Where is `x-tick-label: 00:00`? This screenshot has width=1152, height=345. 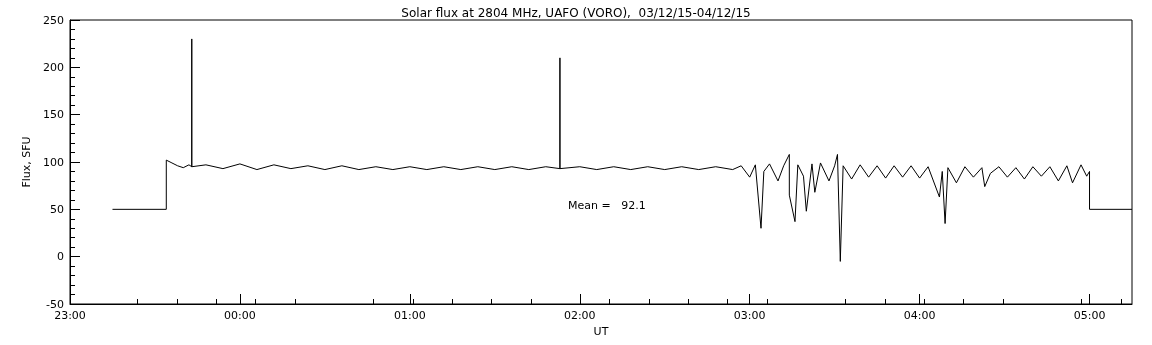
x-tick-label: 00:00 is located at coordinates (240, 315).